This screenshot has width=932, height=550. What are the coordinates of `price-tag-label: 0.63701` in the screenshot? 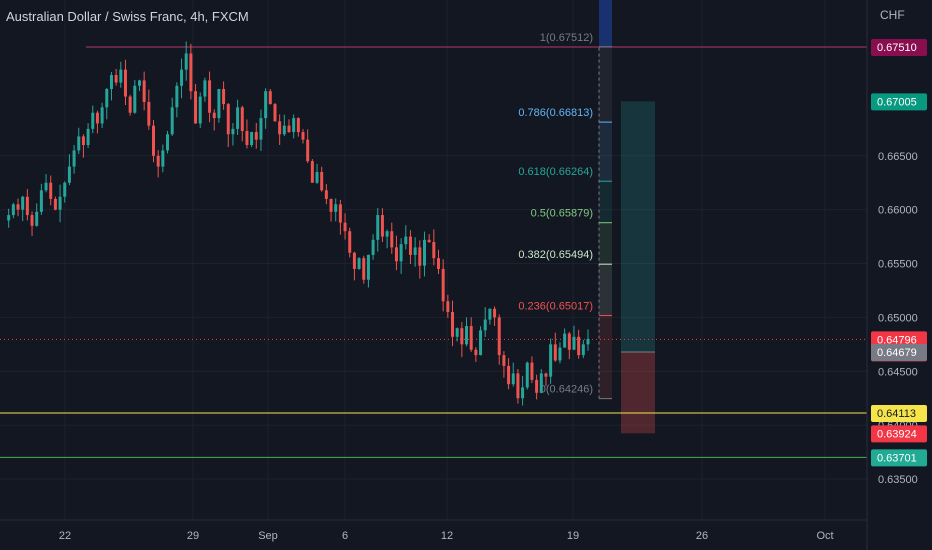 It's located at (897, 458).